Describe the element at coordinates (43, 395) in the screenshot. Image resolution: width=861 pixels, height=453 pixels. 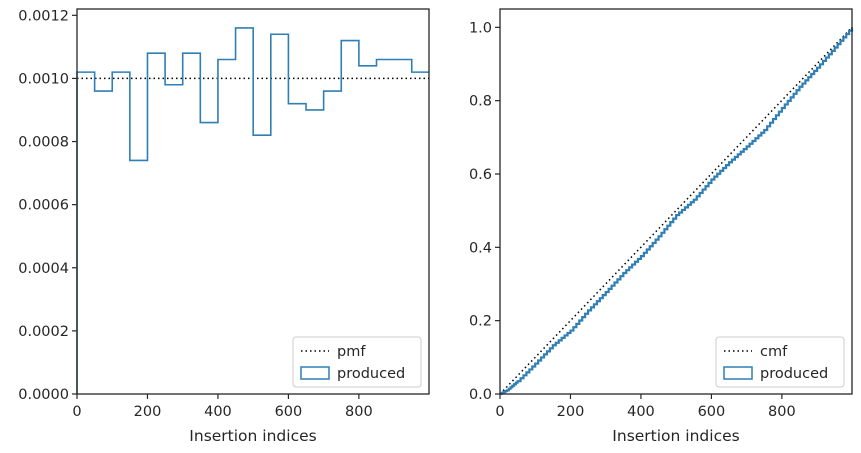
I see `y-tick-label: 0.0000` at that location.